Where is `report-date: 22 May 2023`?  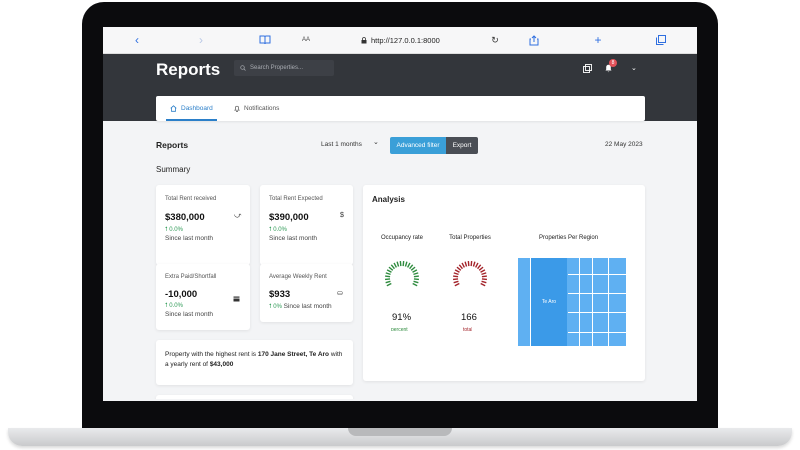
report-date: 22 May 2023 is located at coordinates (624, 144).